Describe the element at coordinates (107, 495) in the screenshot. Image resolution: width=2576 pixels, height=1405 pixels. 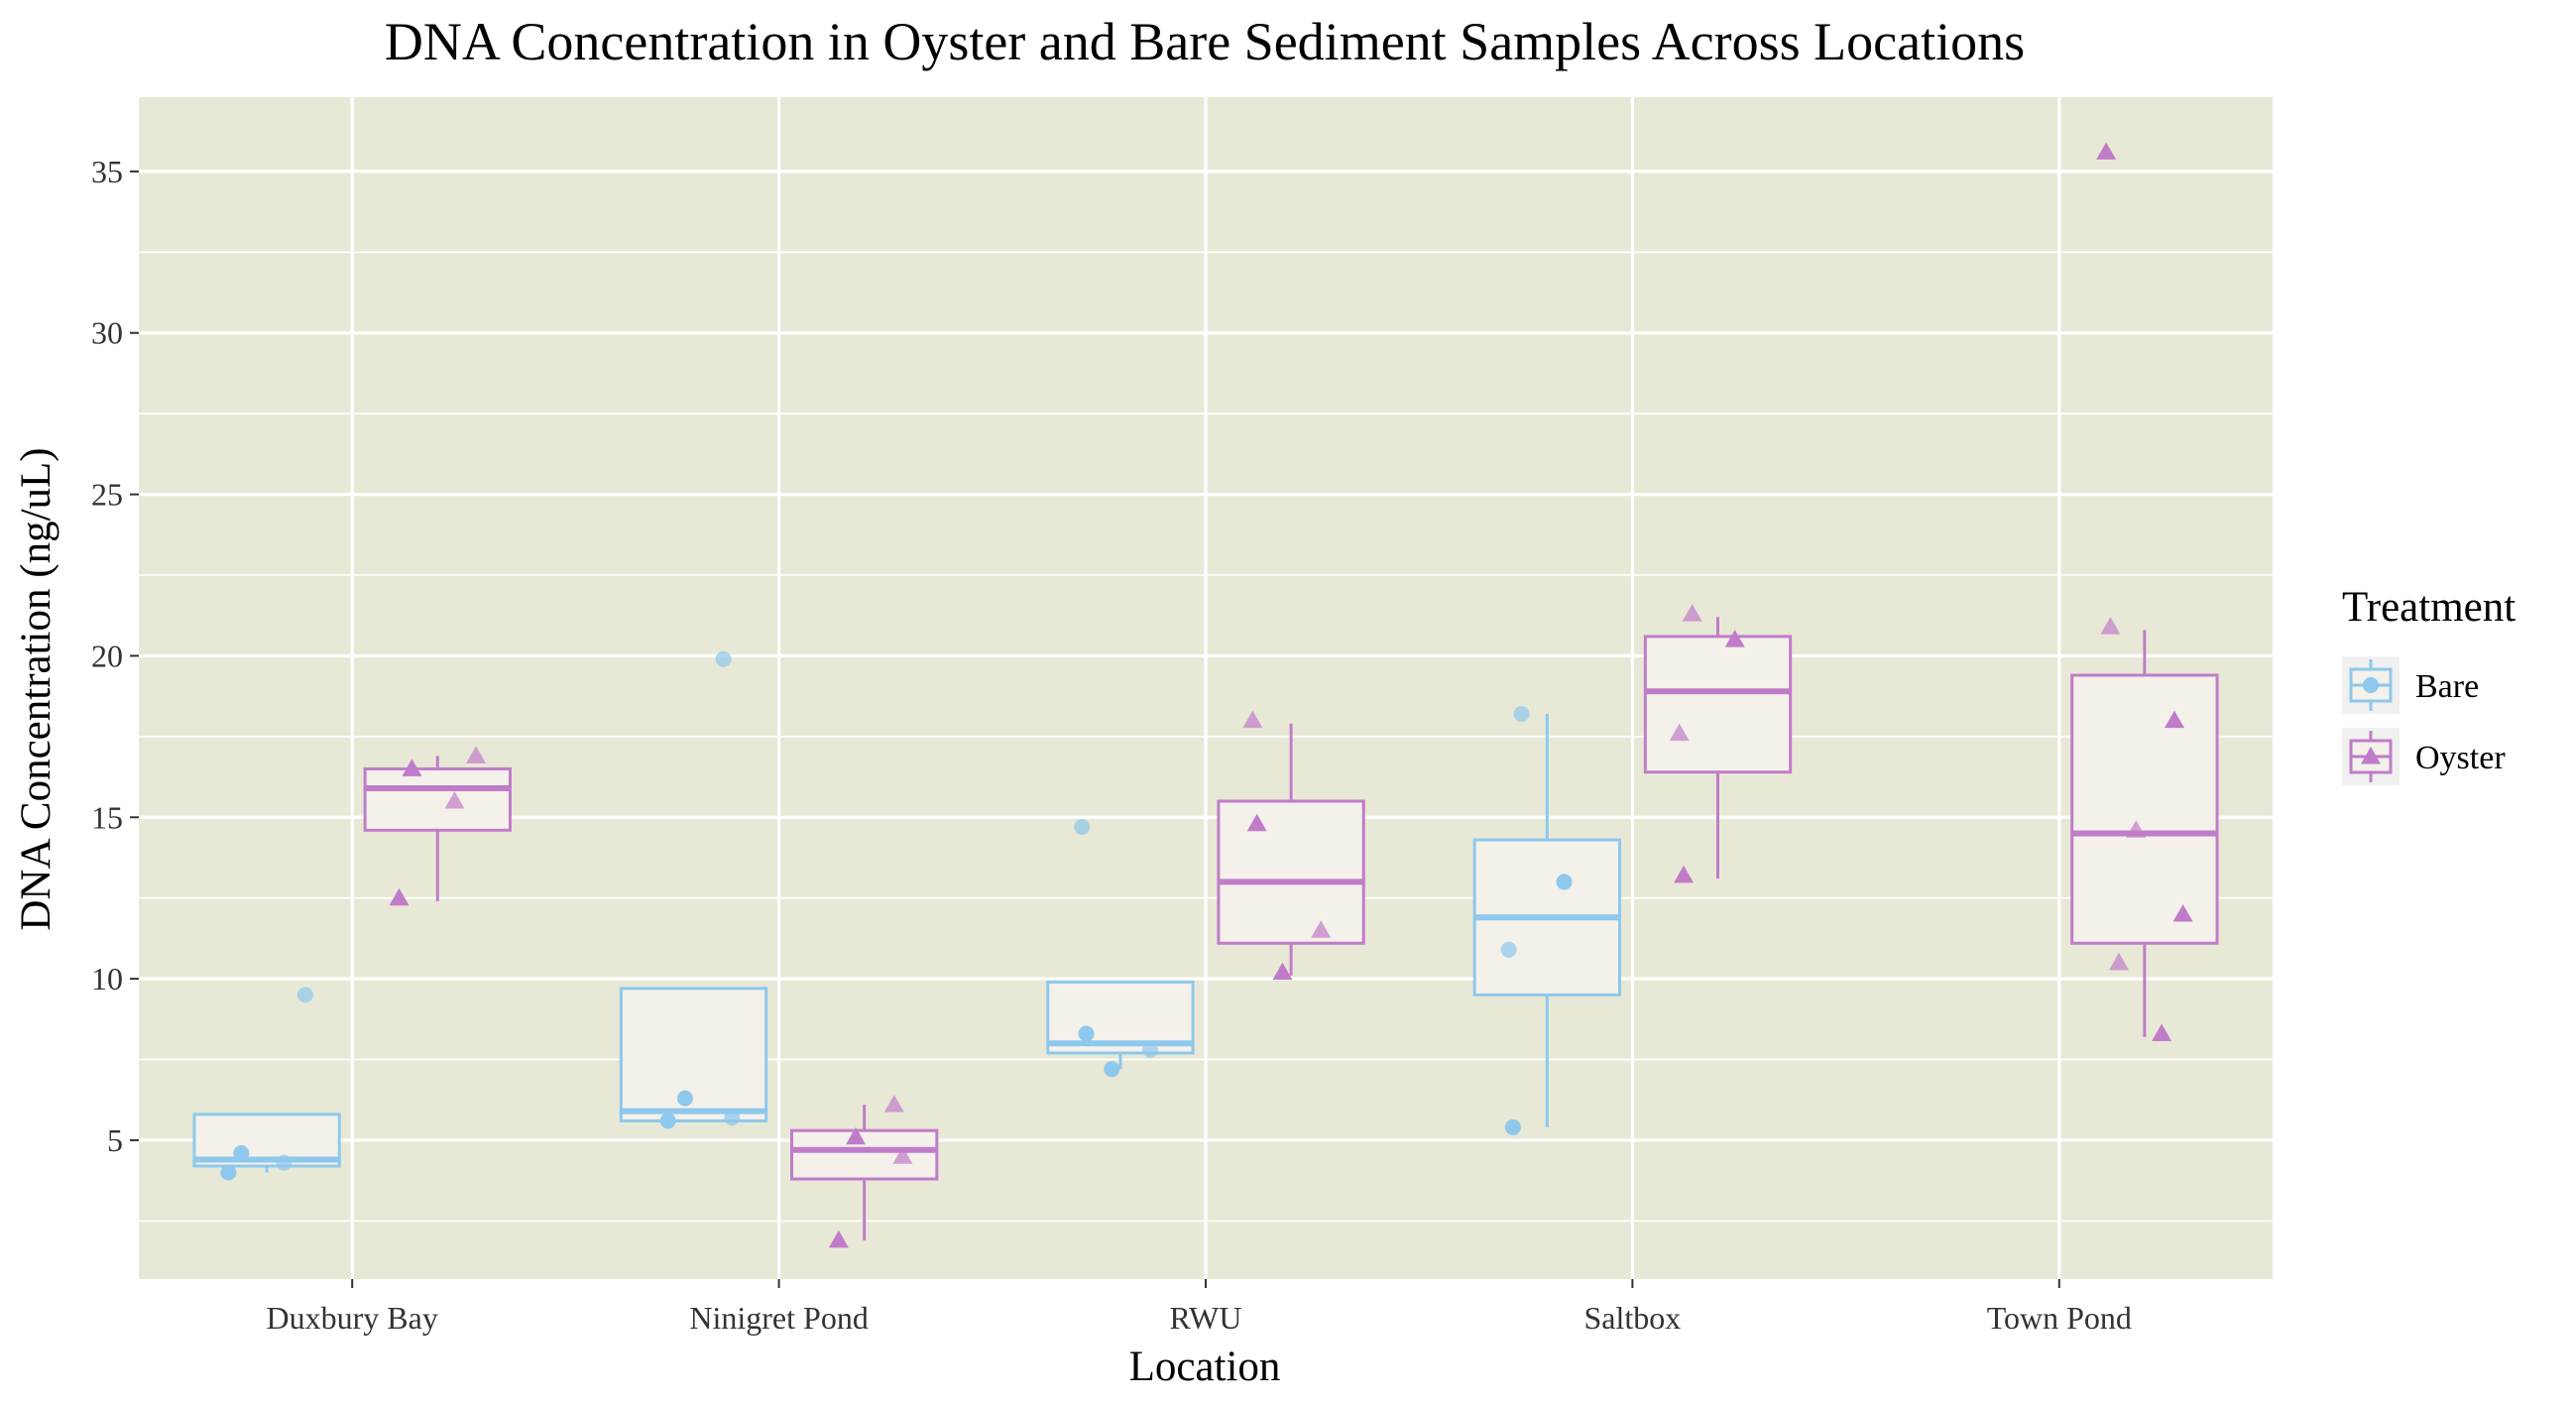
I see `y-tick-label: 25` at that location.